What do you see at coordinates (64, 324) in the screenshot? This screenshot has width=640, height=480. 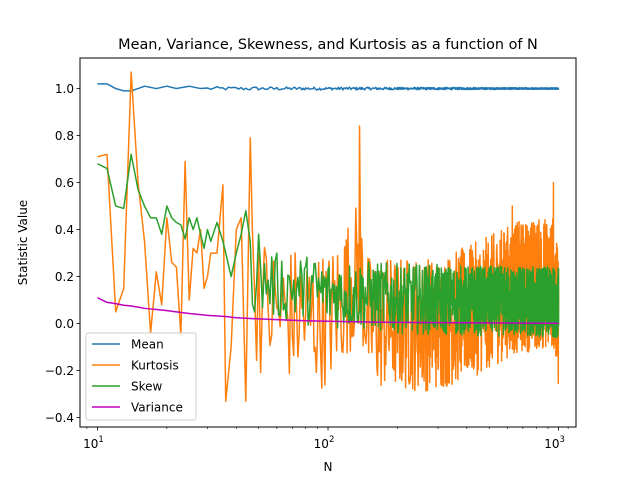 I see `y-tick-label: 0.0` at bounding box center [64, 324].